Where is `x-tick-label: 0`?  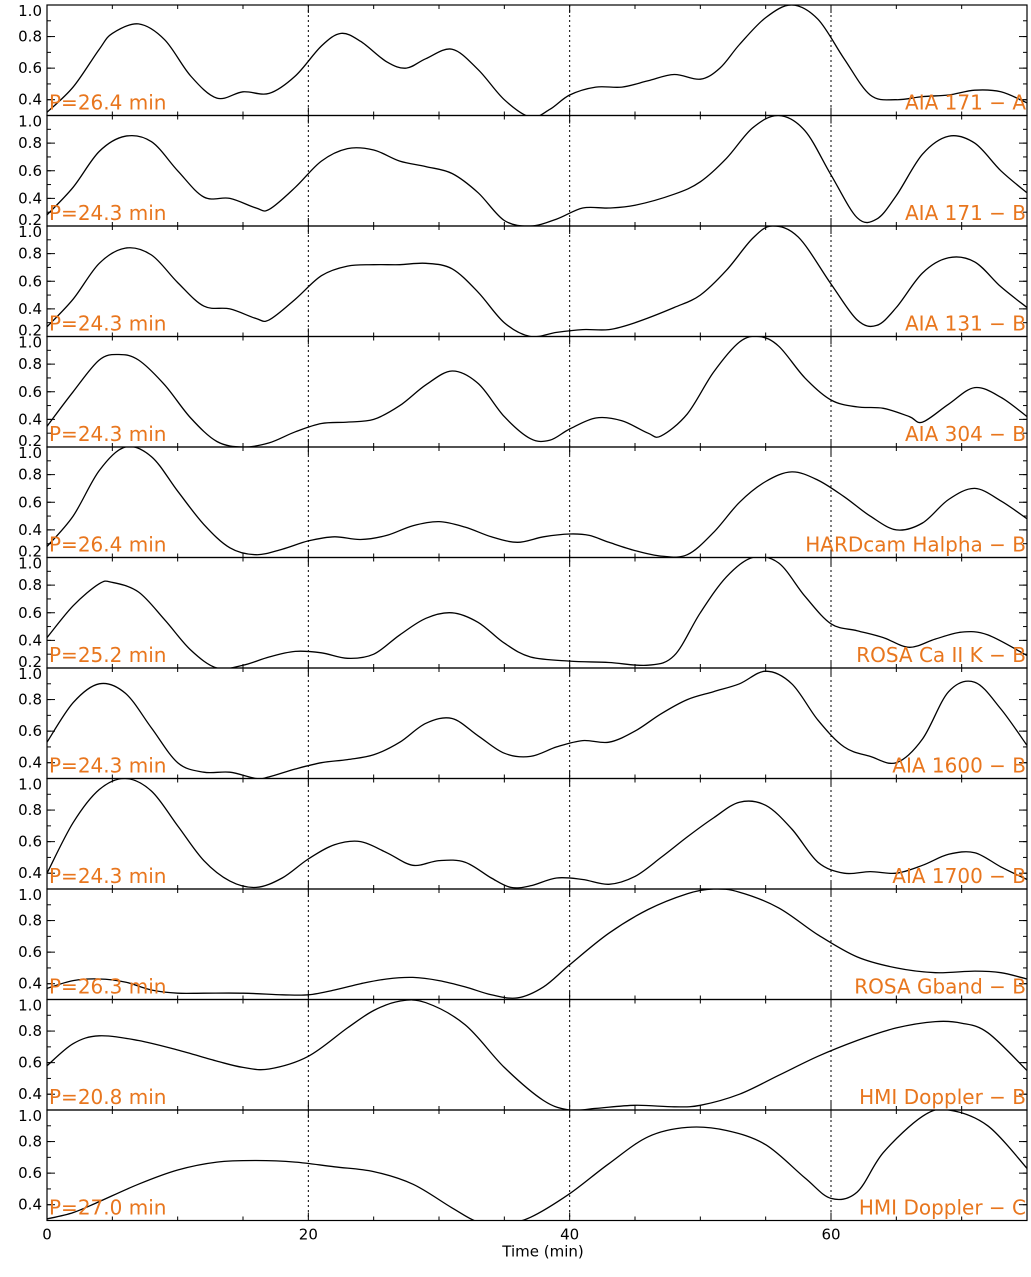
x-tick-label: 0 is located at coordinates (47, 1235).